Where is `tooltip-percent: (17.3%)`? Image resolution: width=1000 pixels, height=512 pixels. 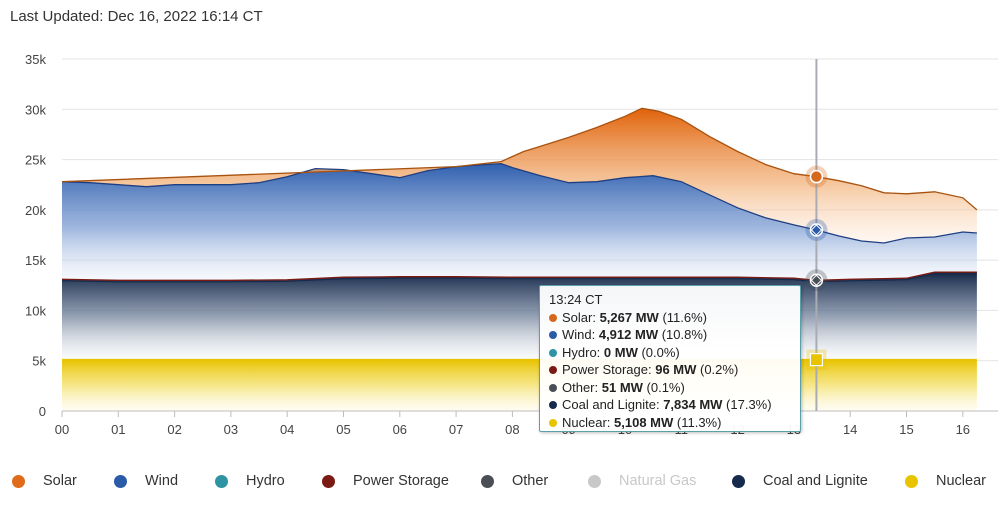
tooltip-percent: (17.3%) is located at coordinates (747, 404).